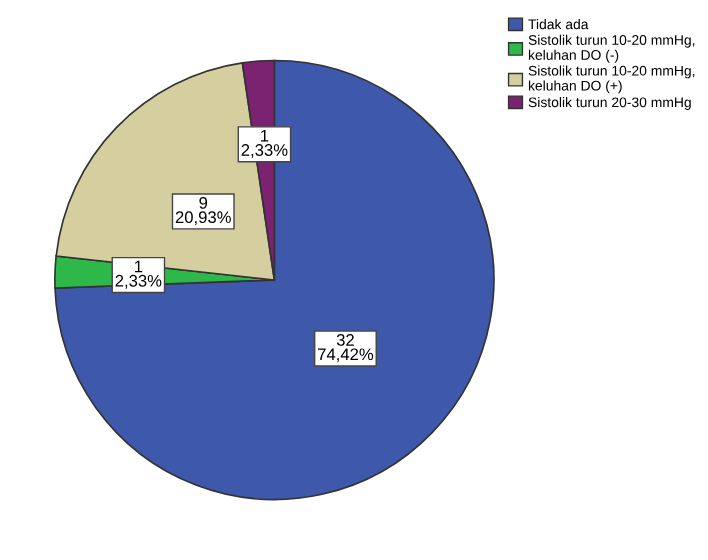  What do you see at coordinates (203, 211) in the screenshot?
I see `data-label: 9 20,93%` at bounding box center [203, 211].